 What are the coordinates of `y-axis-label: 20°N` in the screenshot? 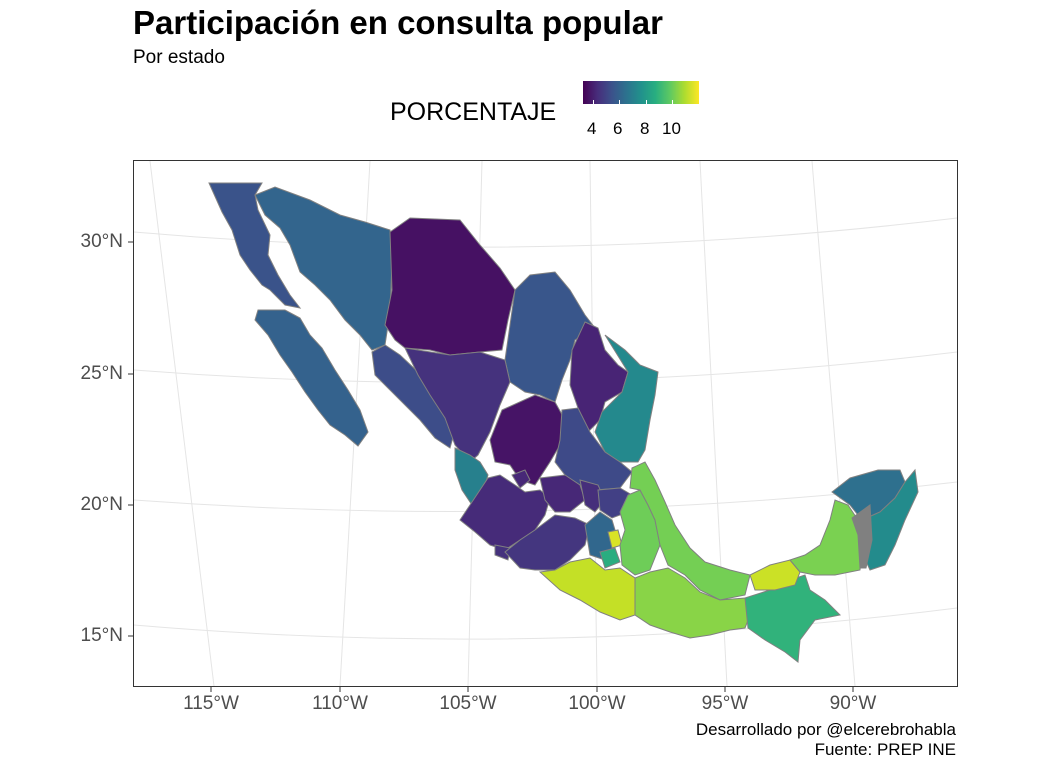 It's located at (101, 504).